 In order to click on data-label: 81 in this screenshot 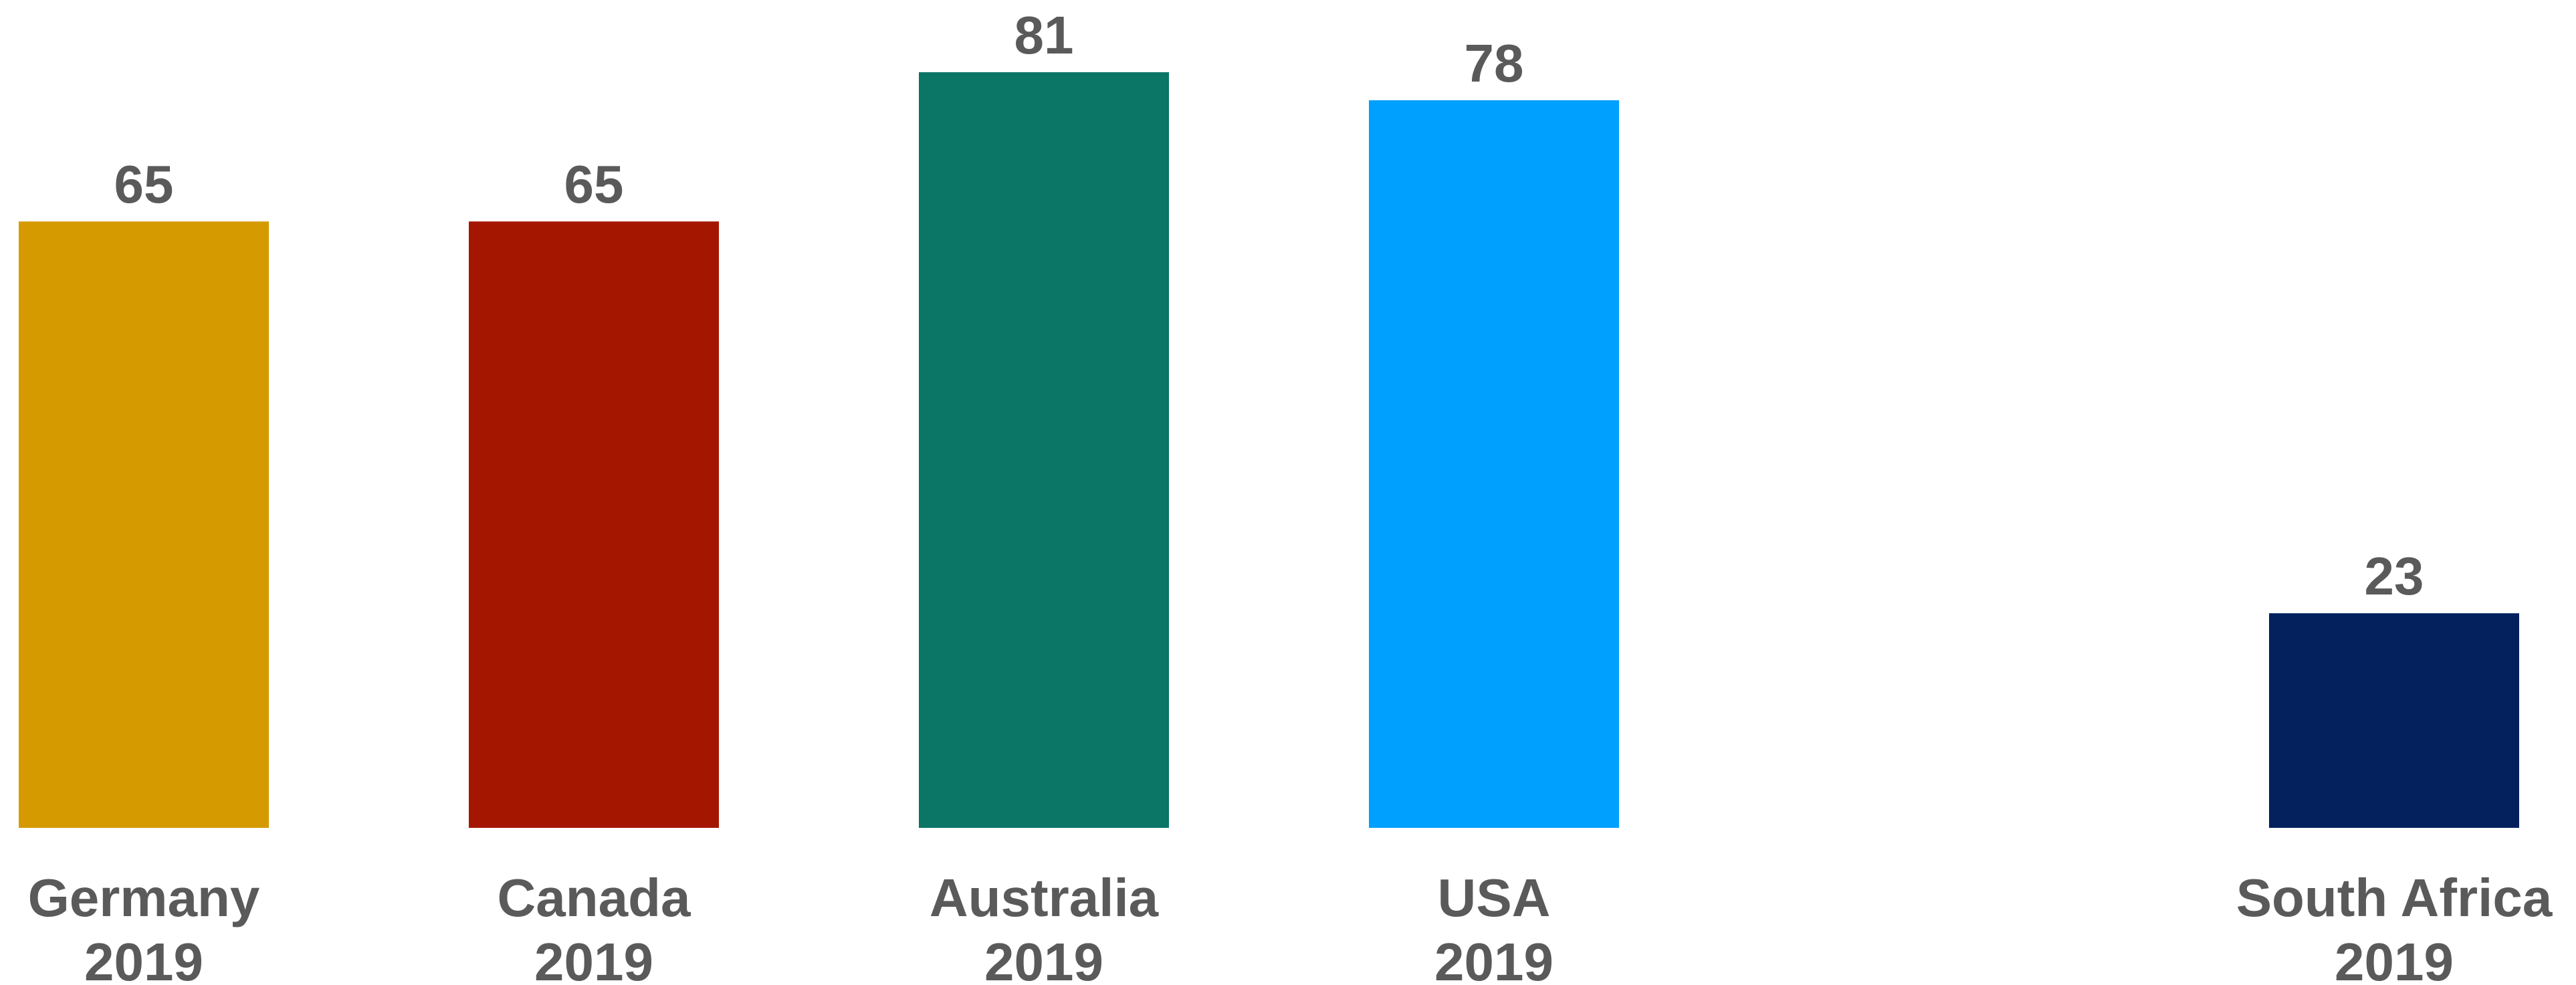, I will do `click(1044, 35)`.